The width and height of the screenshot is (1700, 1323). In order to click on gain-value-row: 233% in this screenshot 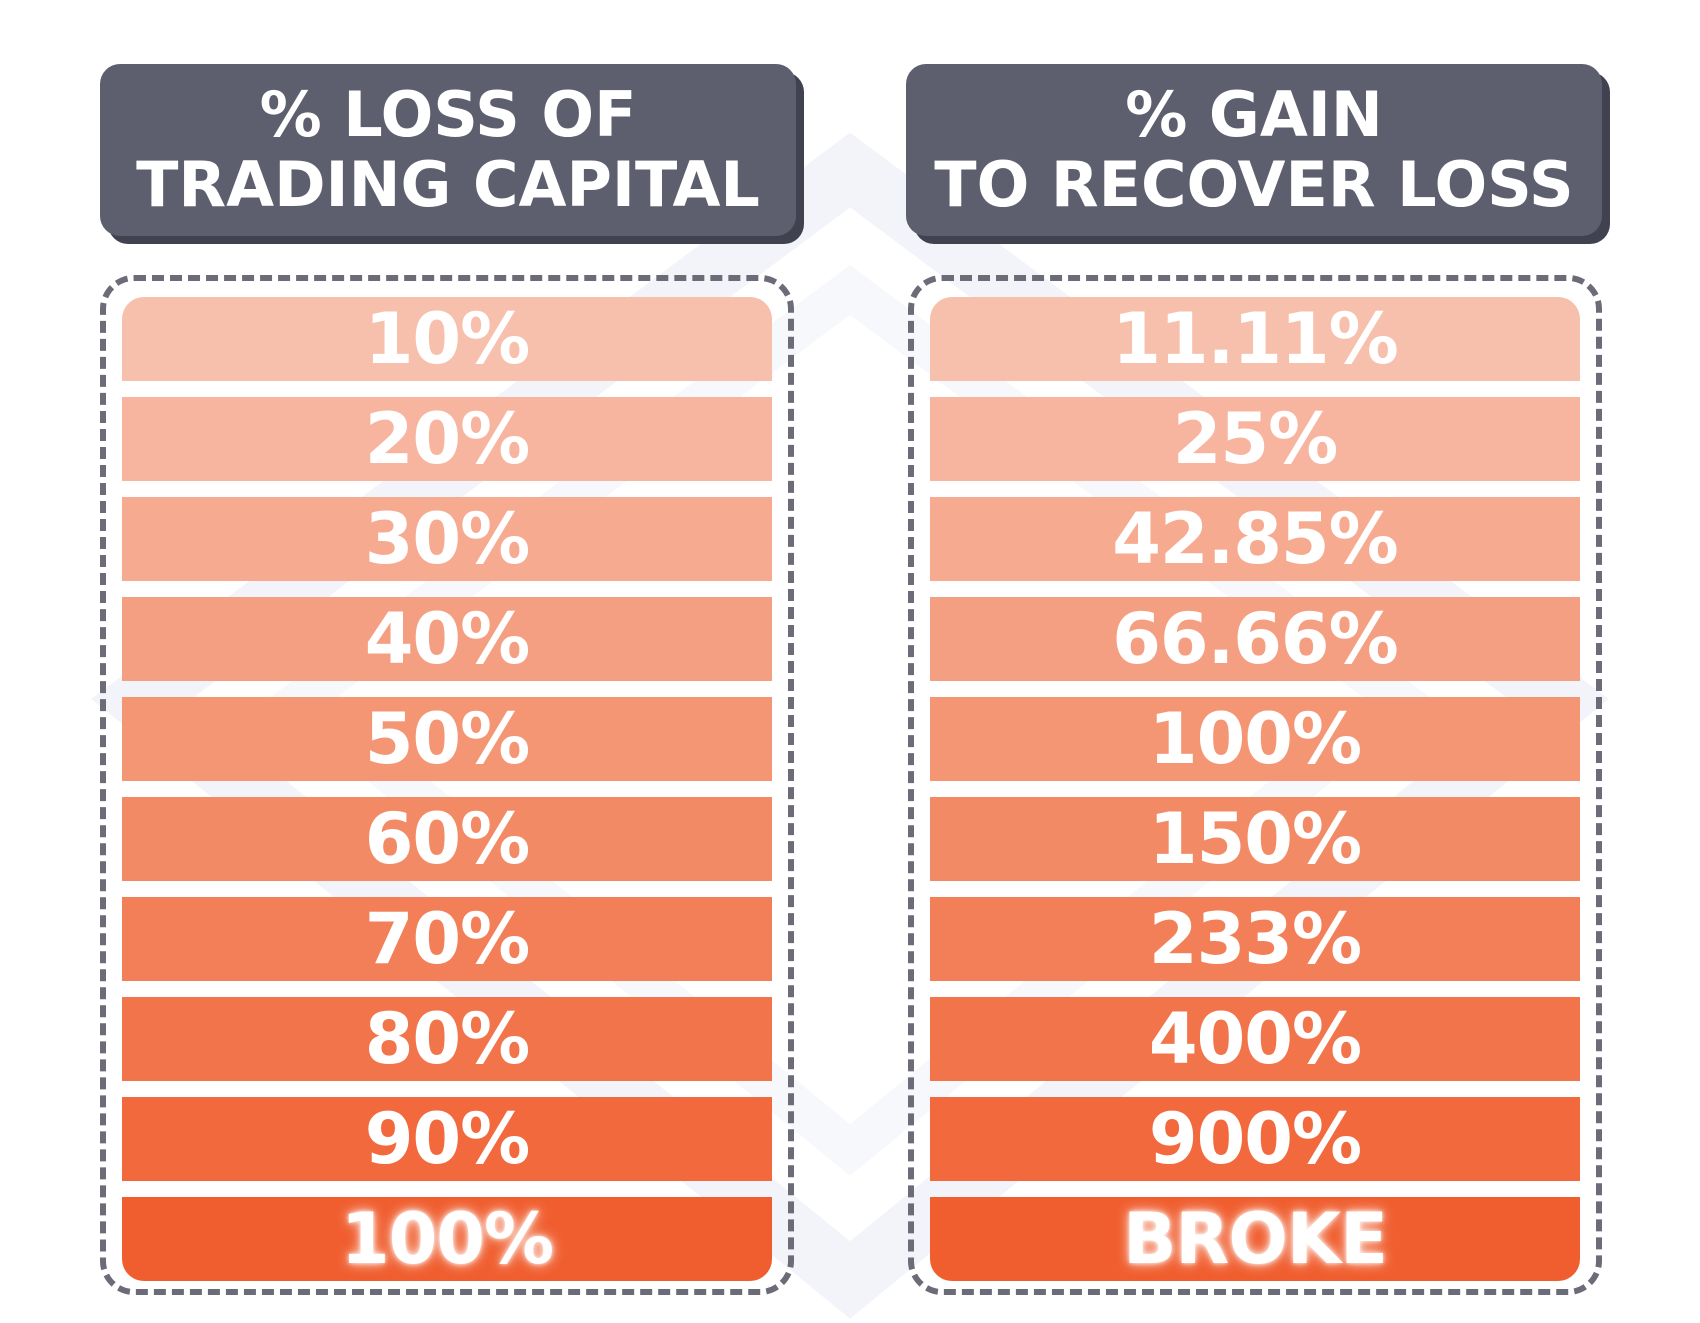, I will do `click(1255, 939)`.